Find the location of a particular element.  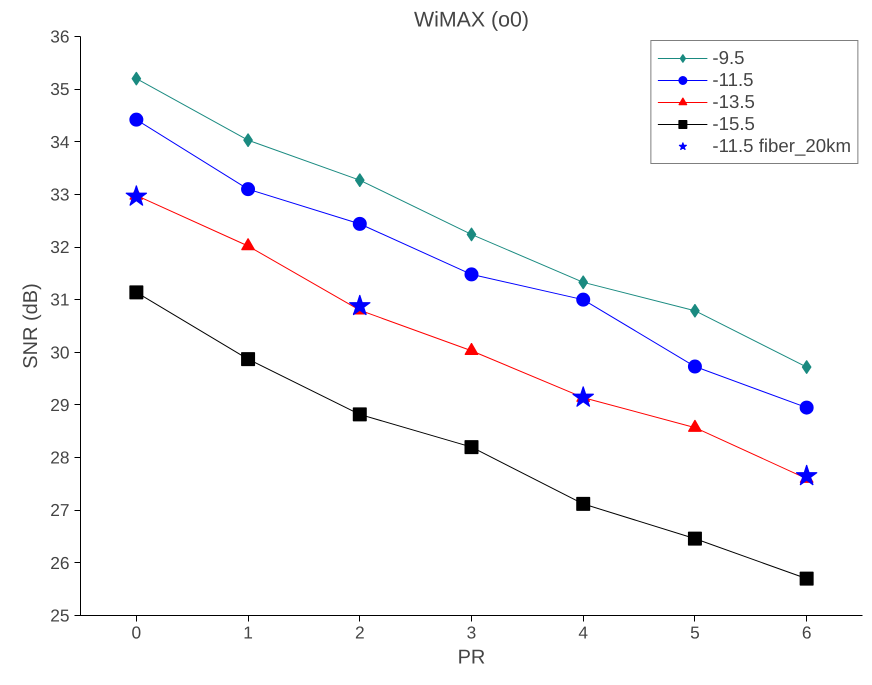

x-tick-label: 1 is located at coordinates (248, 632).